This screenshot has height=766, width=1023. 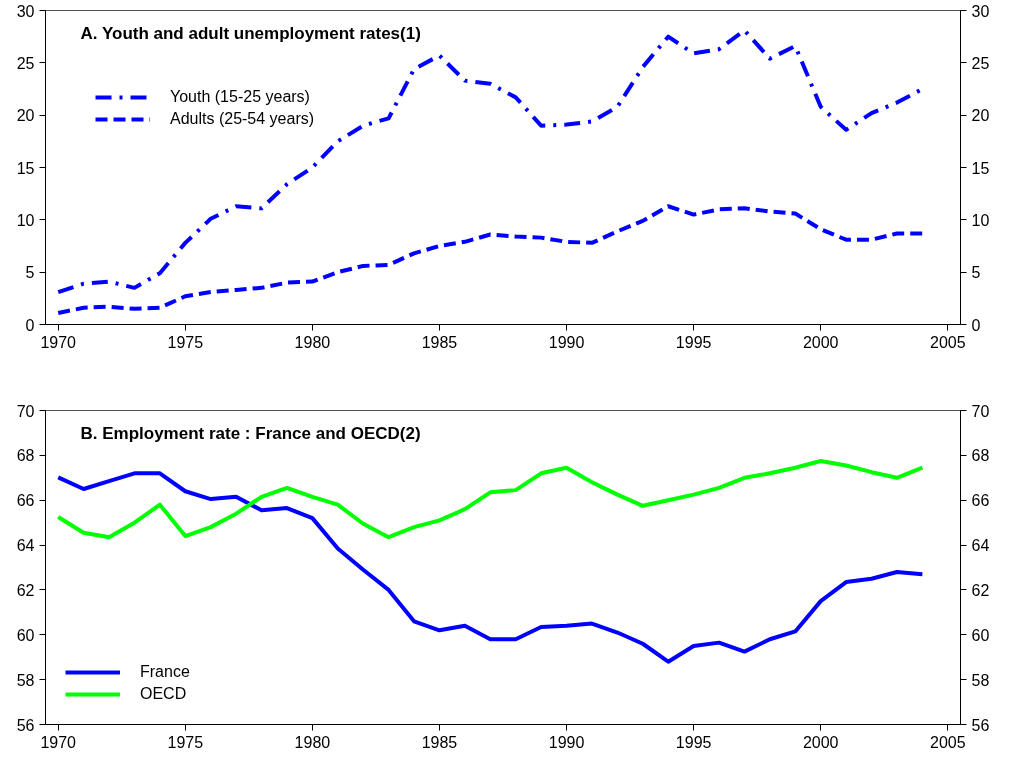 What do you see at coordinates (980, 63) in the screenshot?
I see `y2-tick-label: 25` at bounding box center [980, 63].